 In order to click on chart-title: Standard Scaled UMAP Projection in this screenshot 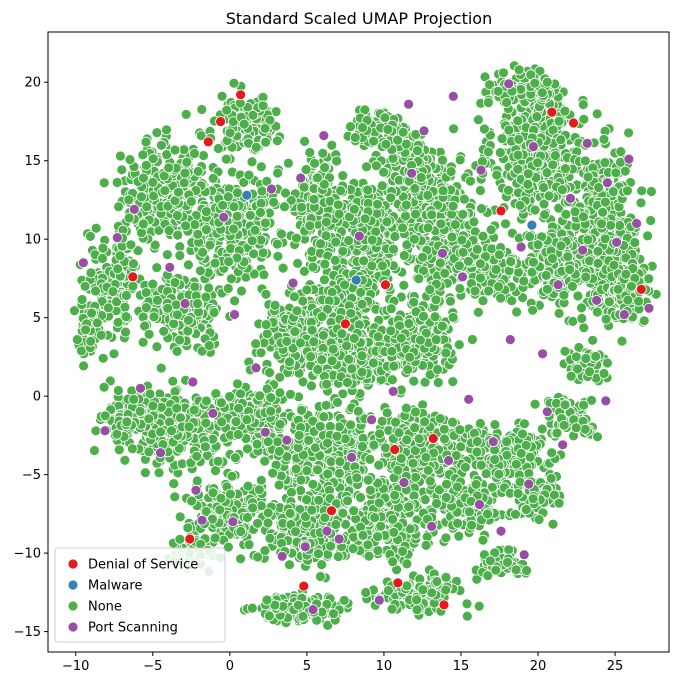, I will do `click(359, 18)`.